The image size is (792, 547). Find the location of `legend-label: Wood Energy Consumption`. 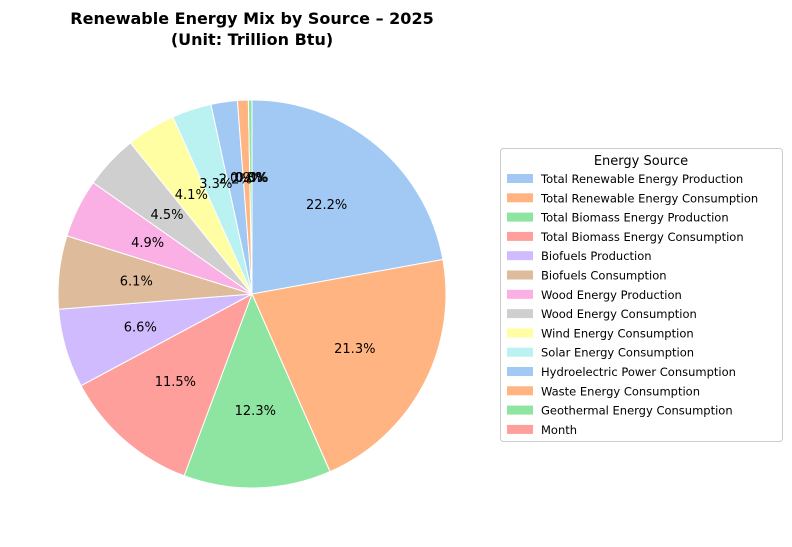

legend-label: Wood Energy Consumption is located at coordinates (619, 314).